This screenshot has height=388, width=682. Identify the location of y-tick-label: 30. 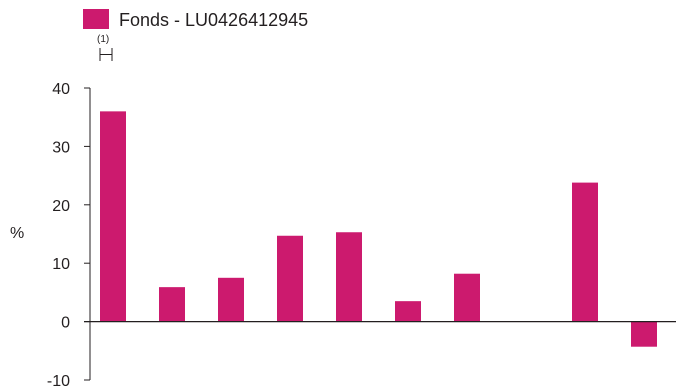
(61, 147).